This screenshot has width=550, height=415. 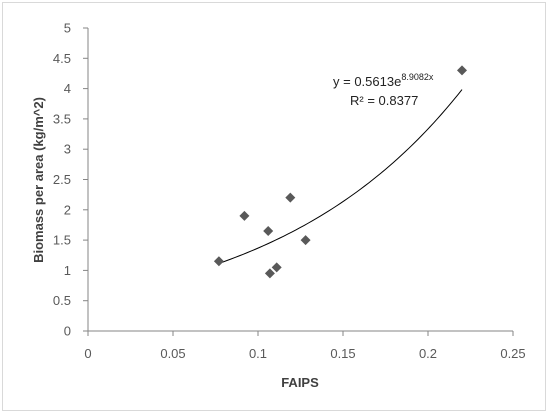 What do you see at coordinates (342, 353) in the screenshot?
I see `x-tick-label: 0.15` at bounding box center [342, 353].